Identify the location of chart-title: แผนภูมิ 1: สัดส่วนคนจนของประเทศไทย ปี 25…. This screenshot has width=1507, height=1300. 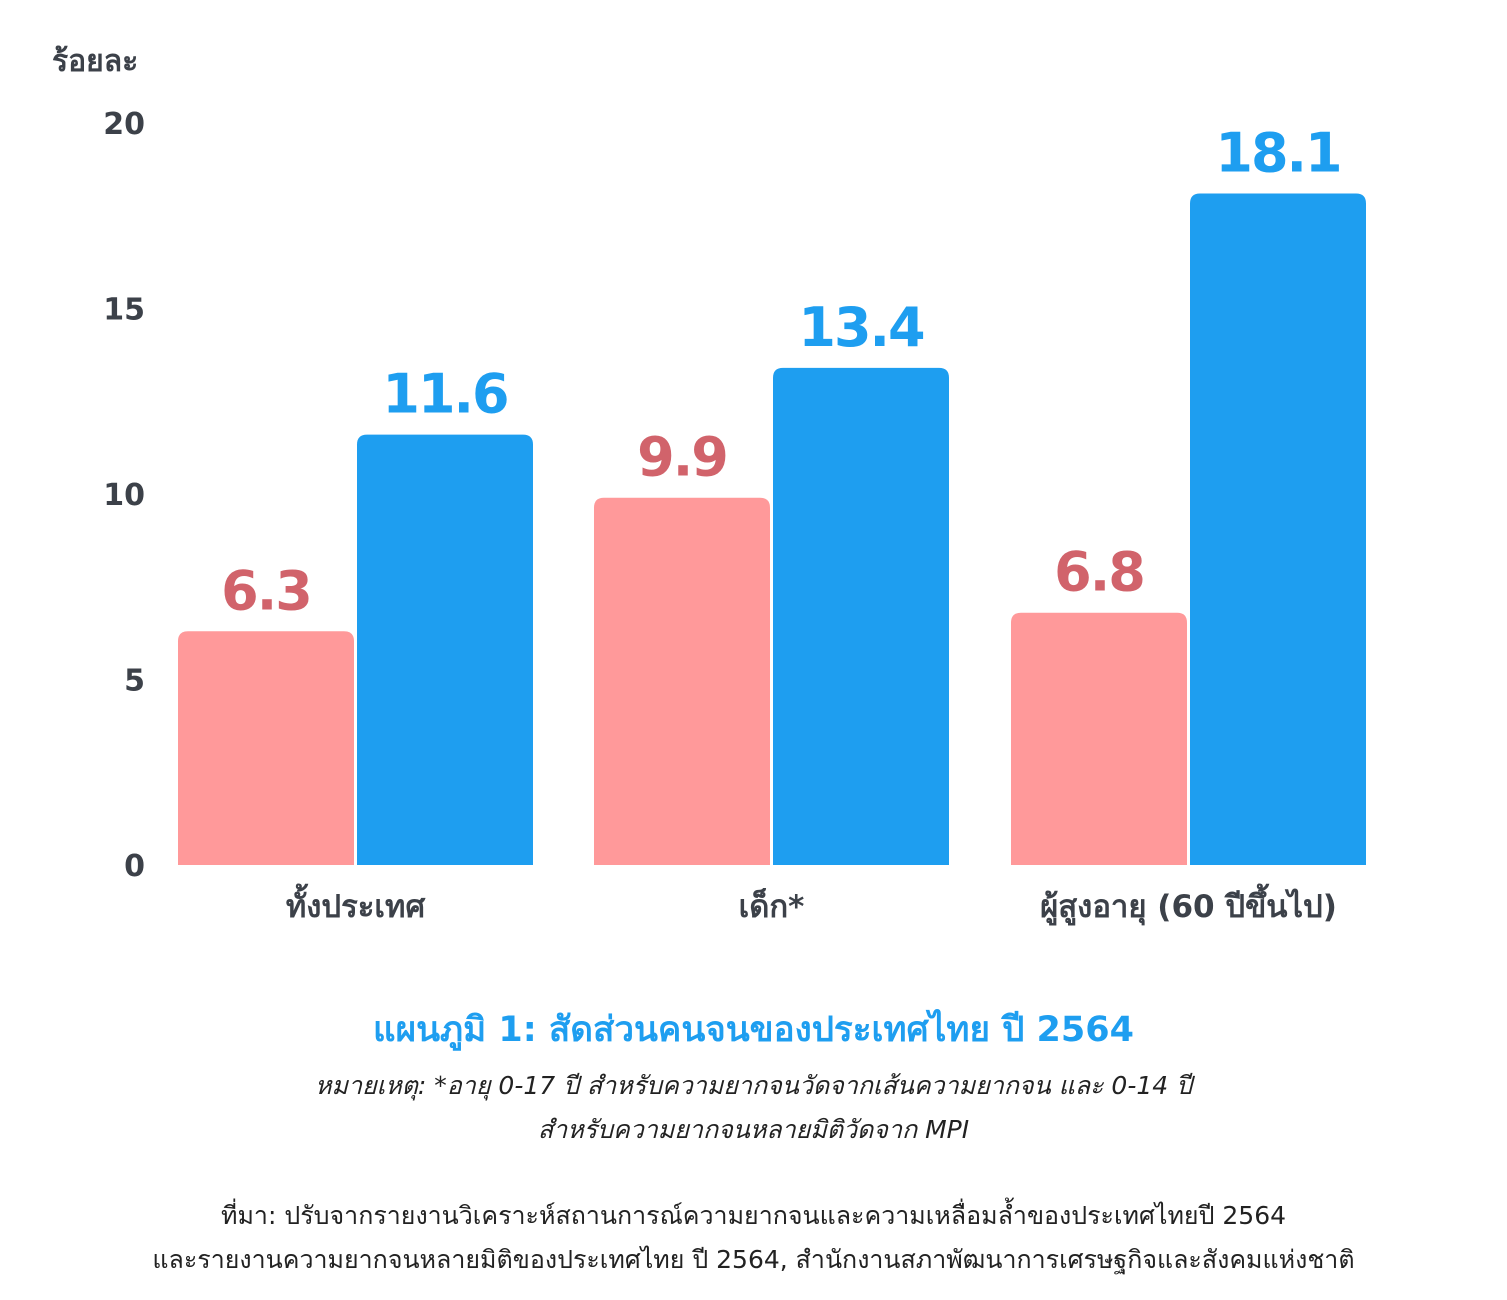
(753, 1030).